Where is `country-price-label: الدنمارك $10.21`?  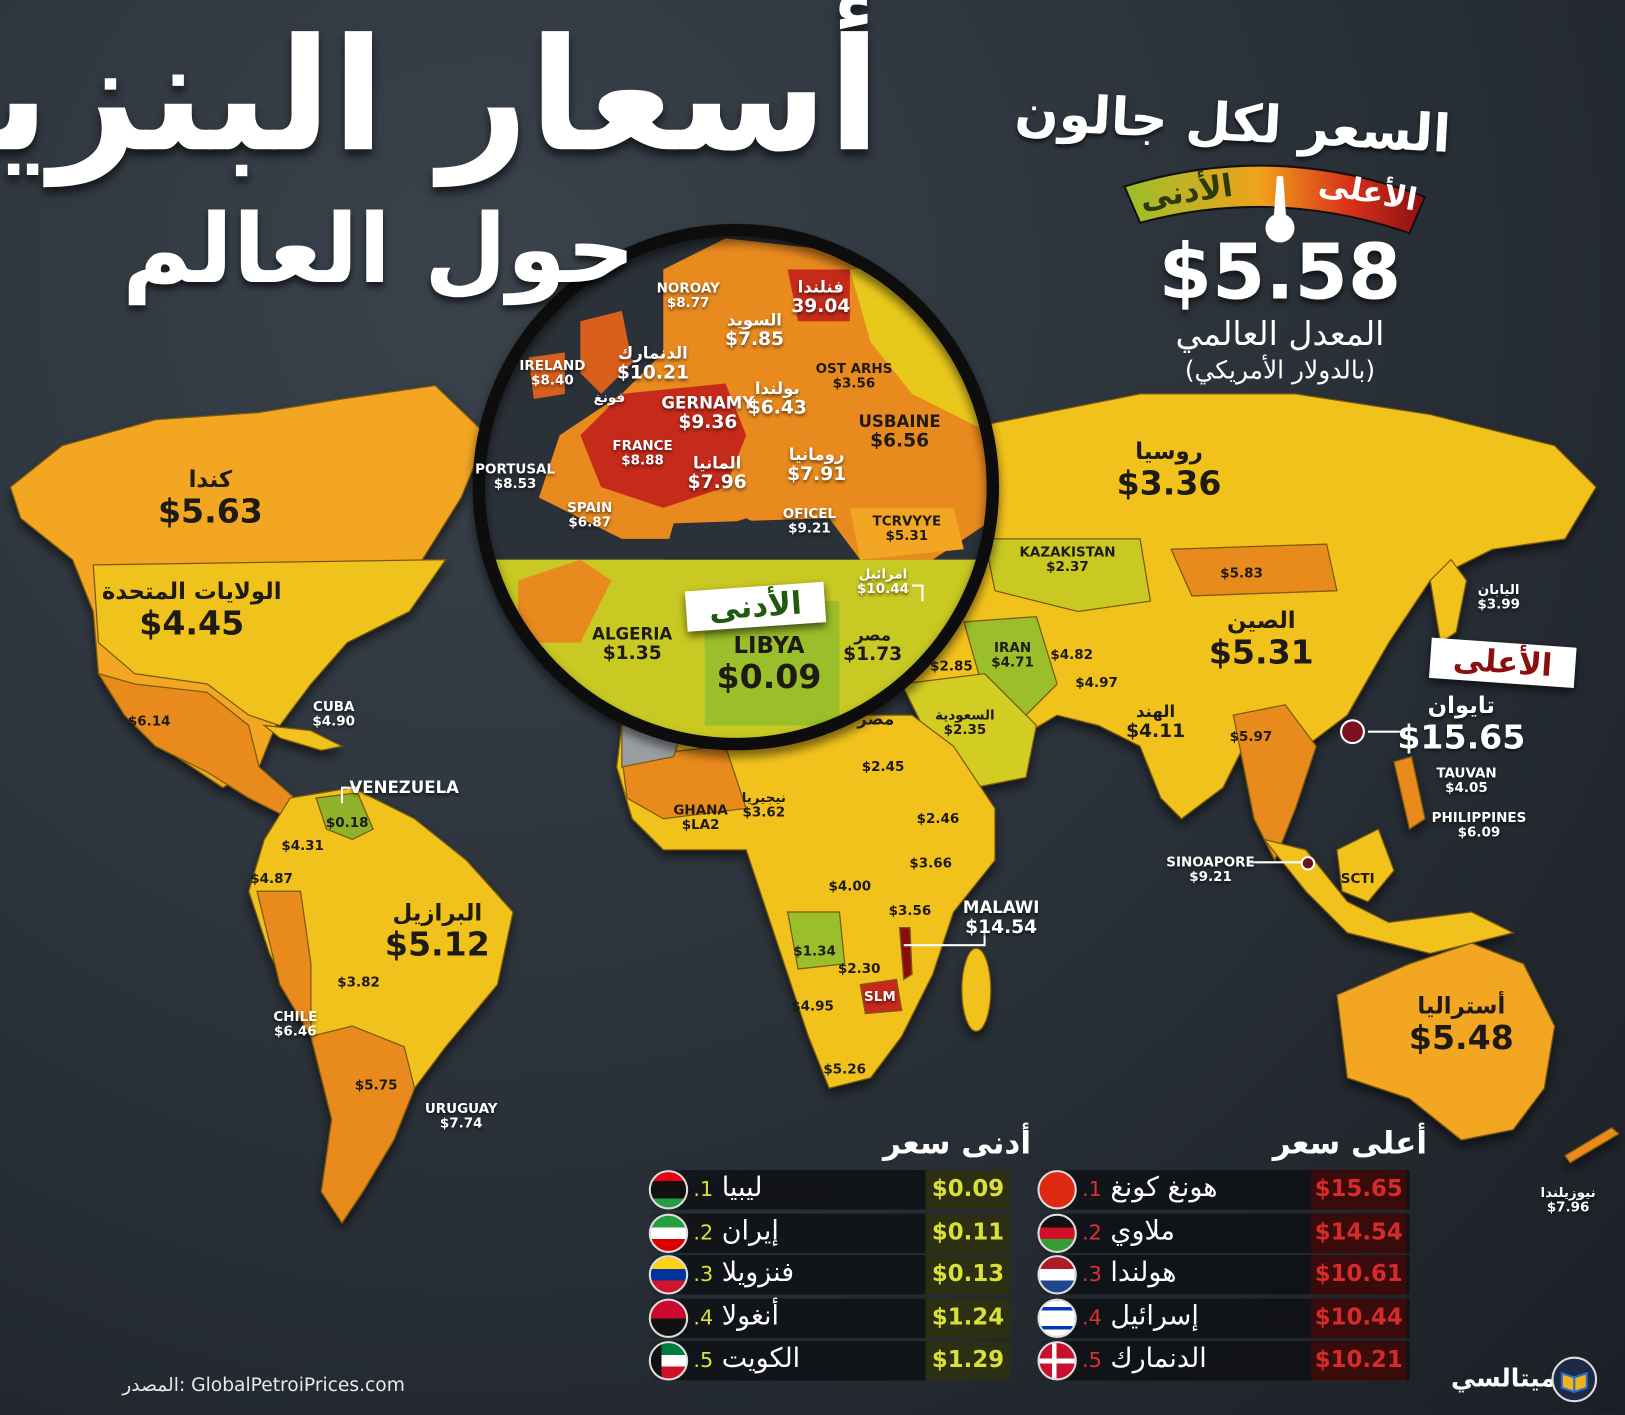
country-price-label: الدنمارك $10.21 is located at coordinates (653, 363).